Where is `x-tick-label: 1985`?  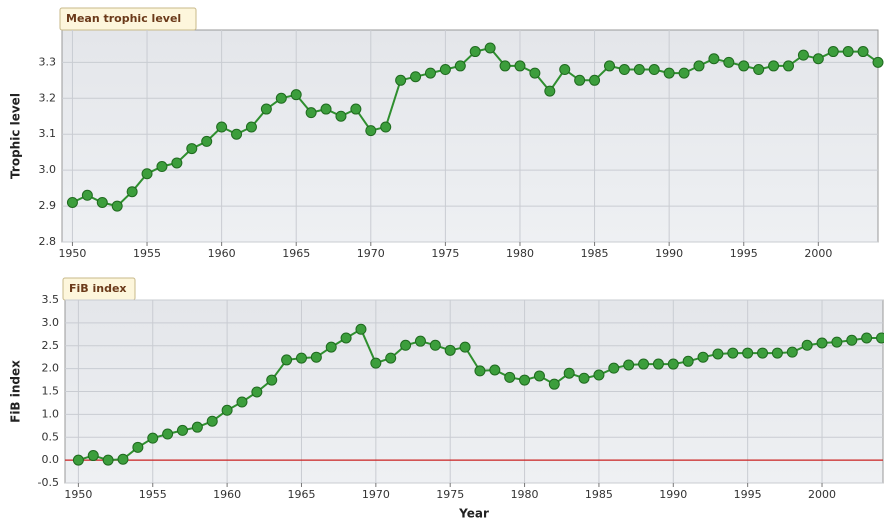
x-tick-label: 1985 is located at coordinates (599, 494).